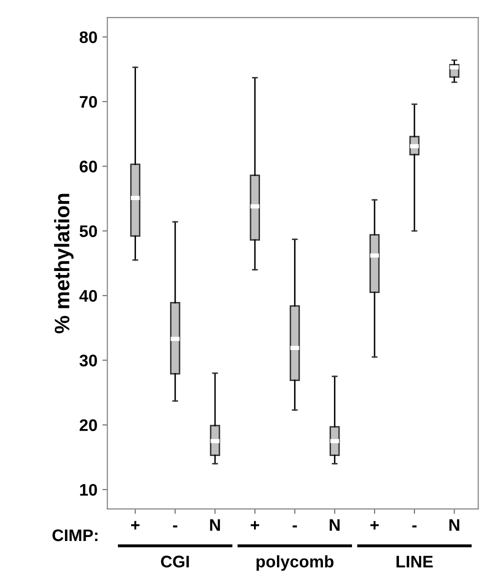  Describe the element at coordinates (295, 563) in the screenshot. I see `text: polycomb` at that location.